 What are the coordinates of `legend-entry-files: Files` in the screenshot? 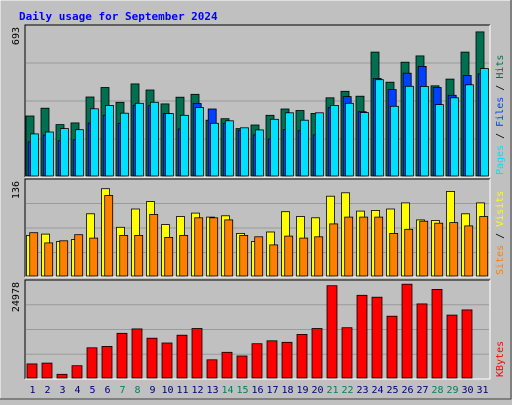 It's located at (500, 112).